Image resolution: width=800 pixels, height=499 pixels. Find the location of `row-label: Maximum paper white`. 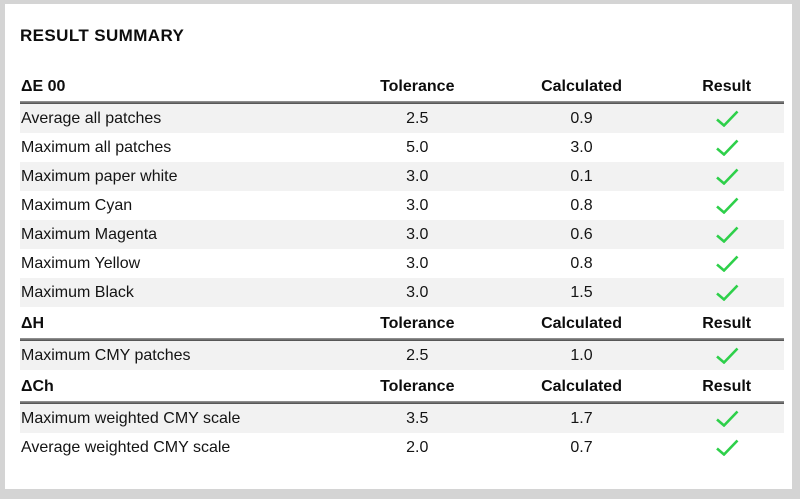

row-label: Maximum paper white is located at coordinates (180, 176).